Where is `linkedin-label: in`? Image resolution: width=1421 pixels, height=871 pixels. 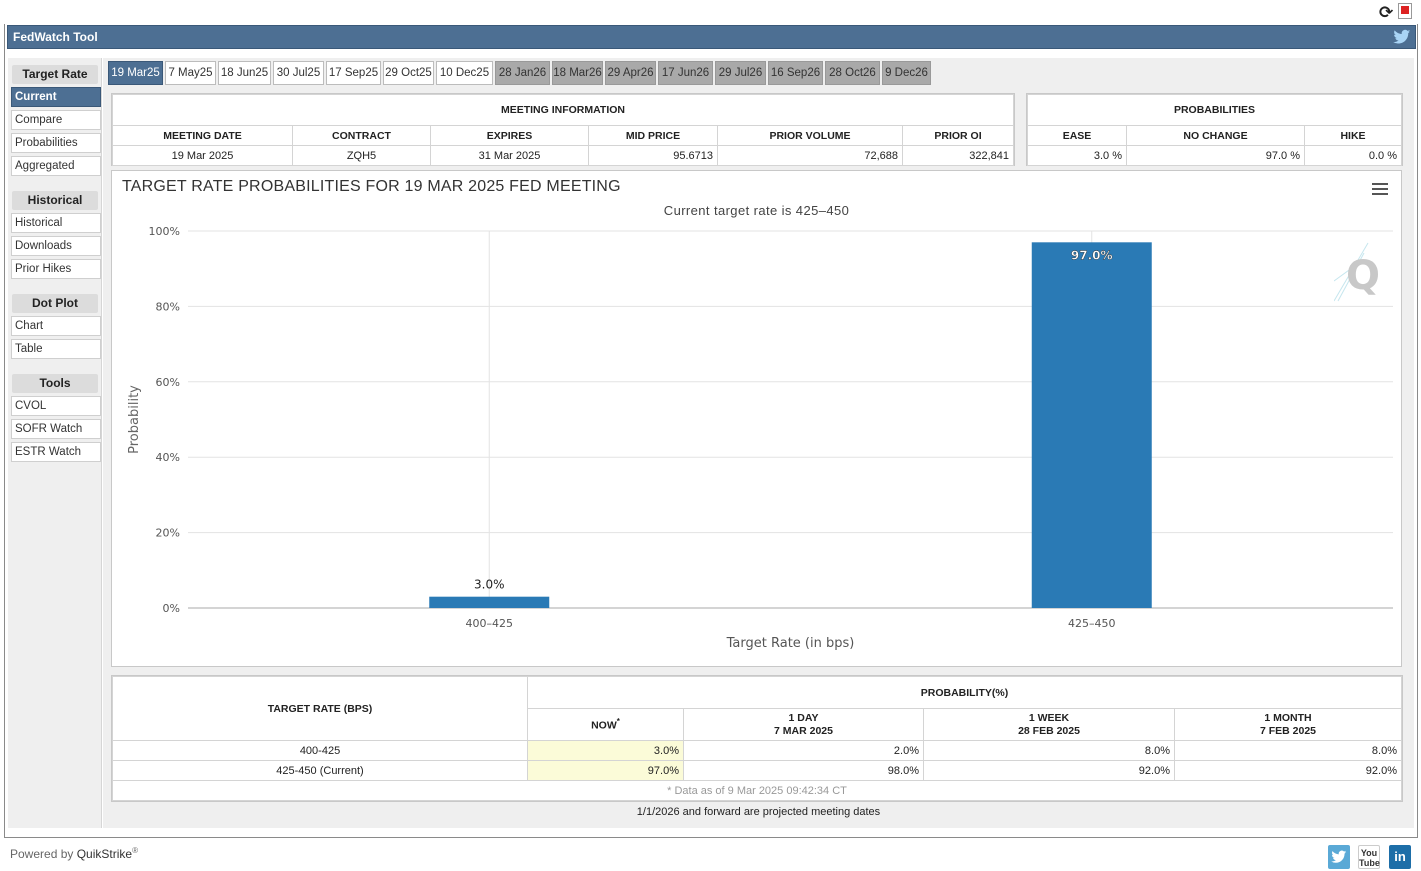
linkedin-label: in is located at coordinates (1400, 856).